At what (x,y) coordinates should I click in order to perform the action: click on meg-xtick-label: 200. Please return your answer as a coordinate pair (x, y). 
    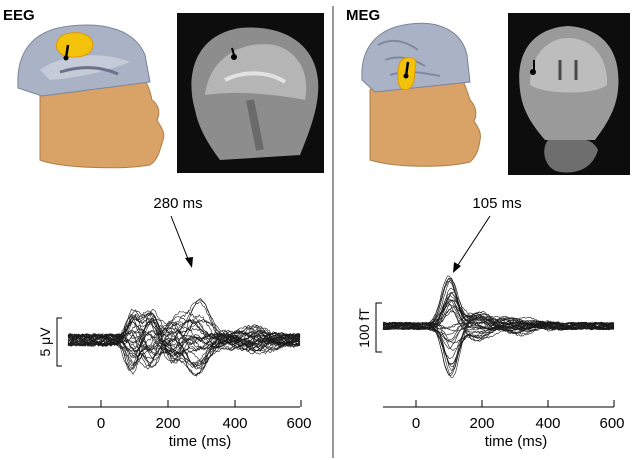
    Looking at the image, I should click on (481, 423).